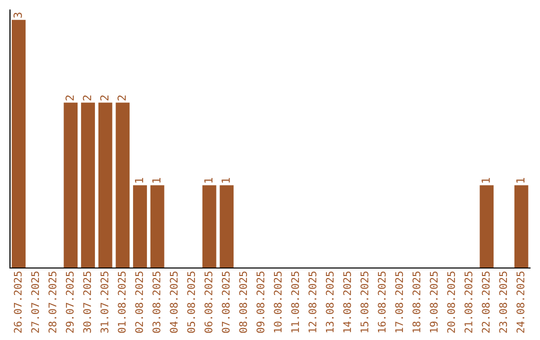 The image size is (540, 340). I want to click on x-tick-label: 11.08.2025, so click(295, 302).